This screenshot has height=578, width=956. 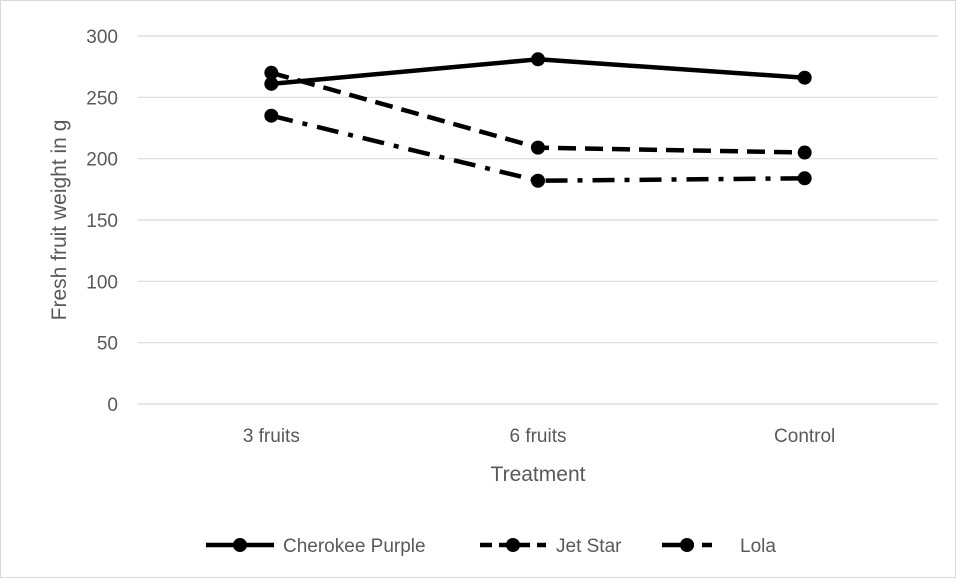 What do you see at coordinates (354, 546) in the screenshot?
I see `legend-label: Cherokee Purple` at bounding box center [354, 546].